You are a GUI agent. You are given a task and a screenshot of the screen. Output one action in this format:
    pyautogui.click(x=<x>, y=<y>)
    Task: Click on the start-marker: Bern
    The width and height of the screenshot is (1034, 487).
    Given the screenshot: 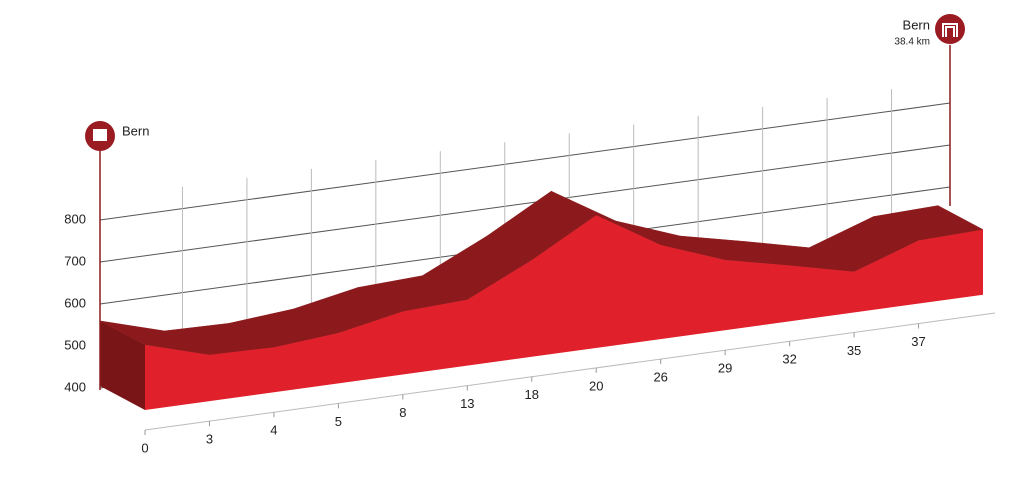 What is the action you would take?
    pyautogui.click(x=117, y=255)
    